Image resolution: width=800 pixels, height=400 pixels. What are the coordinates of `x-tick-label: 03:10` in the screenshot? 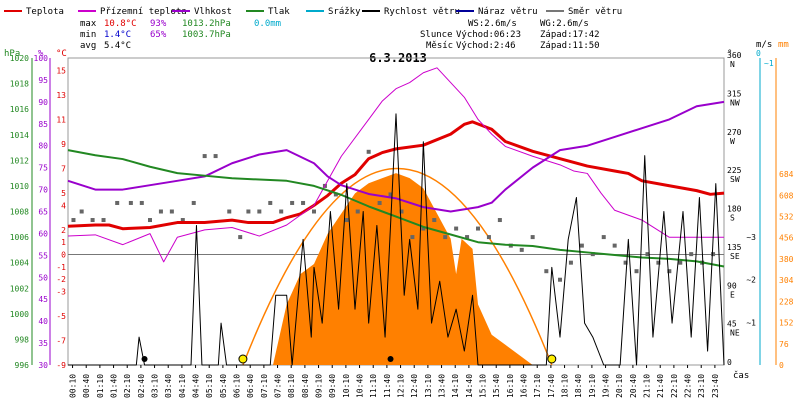 It's located at (155, 386).